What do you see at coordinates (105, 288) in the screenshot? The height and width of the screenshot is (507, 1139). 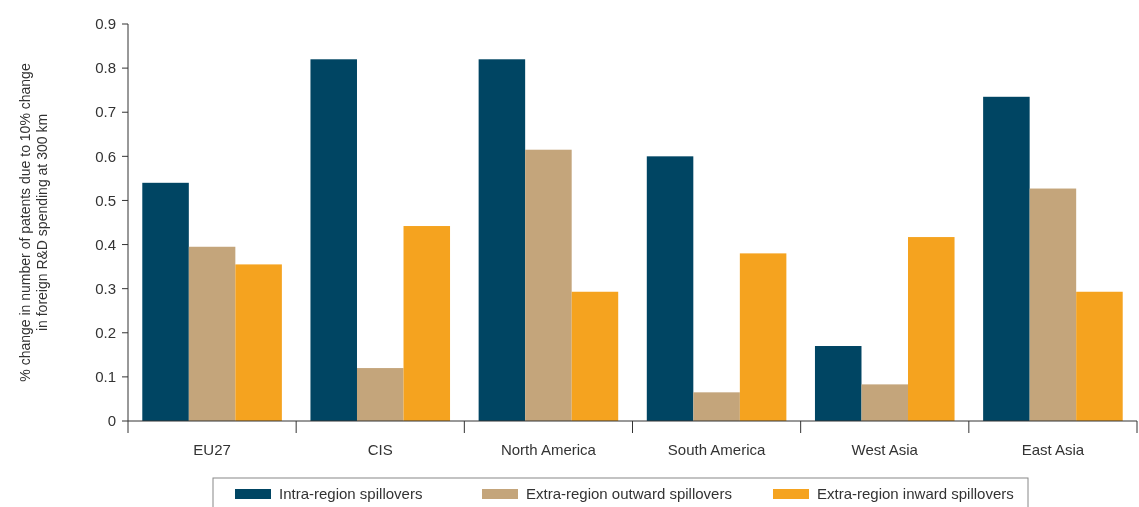 I see `y-tick-label: 0.3` at bounding box center [105, 288].